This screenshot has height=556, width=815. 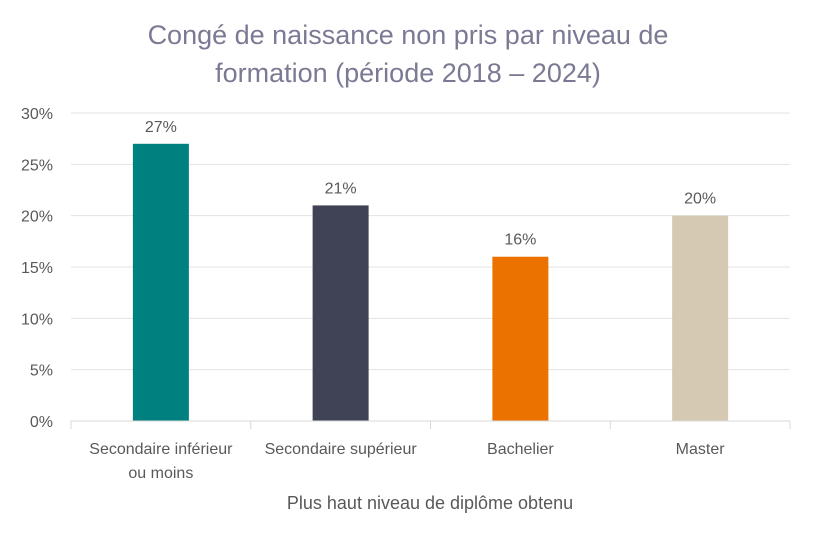 I want to click on bar-value-label: 20%, so click(x=700, y=199).